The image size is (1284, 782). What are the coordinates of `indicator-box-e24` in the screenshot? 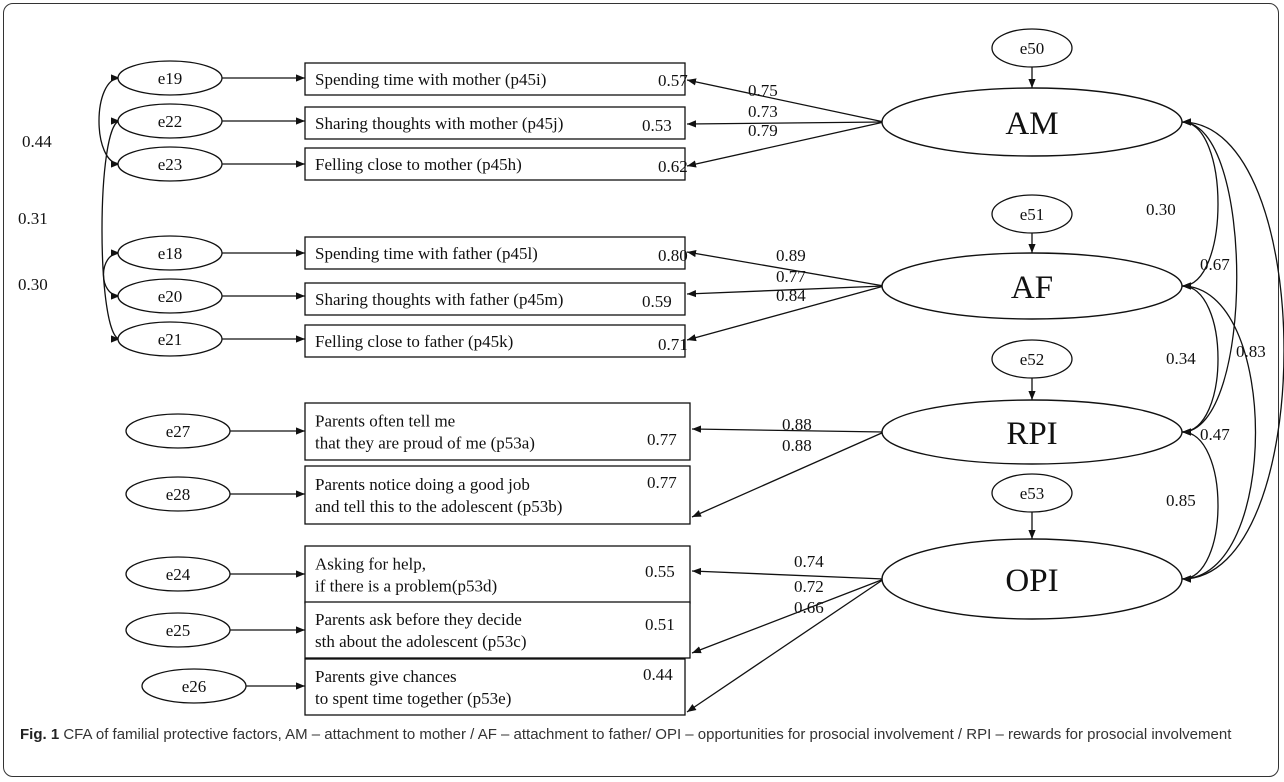 It's located at (497, 574).